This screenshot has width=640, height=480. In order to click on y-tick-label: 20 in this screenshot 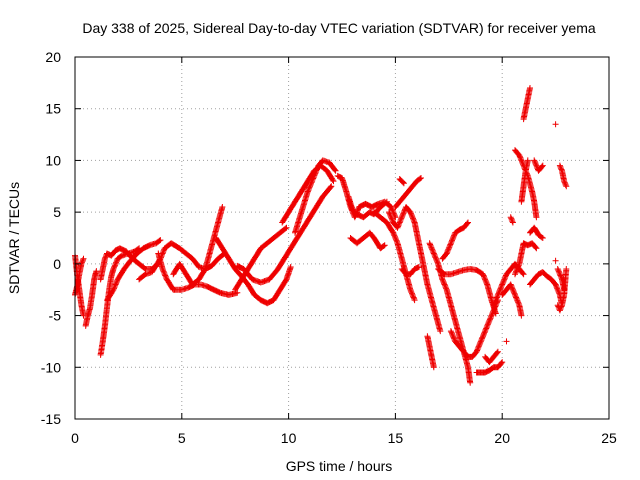, I will do `click(53, 57)`.